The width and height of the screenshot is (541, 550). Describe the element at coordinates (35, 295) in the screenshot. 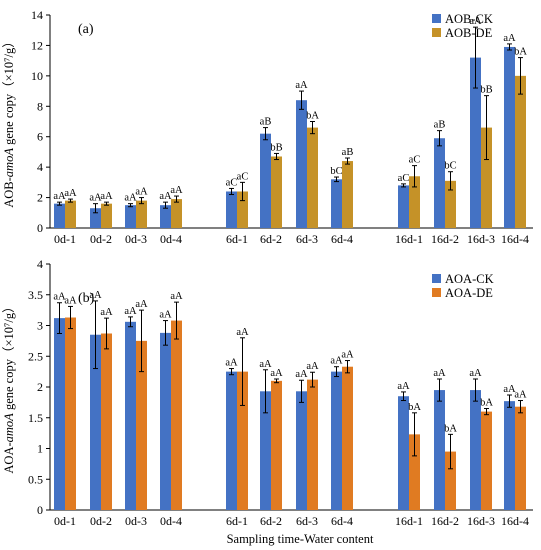

I see `y-tick-label: 3.5` at that location.